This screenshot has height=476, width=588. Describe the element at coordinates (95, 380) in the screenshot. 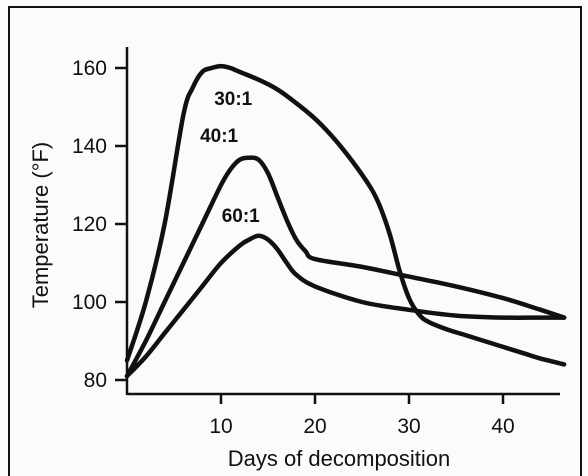

I see `y-tick-label: 80` at that location.